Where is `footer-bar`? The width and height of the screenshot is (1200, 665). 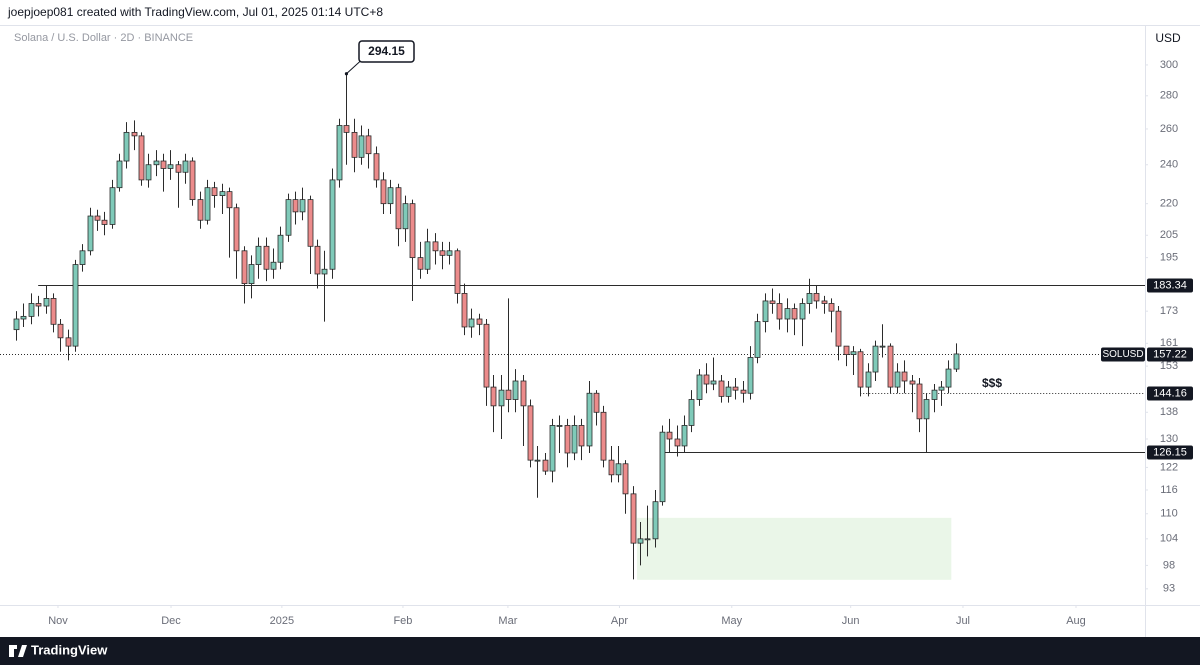
footer-bar is located at coordinates (600, 651).